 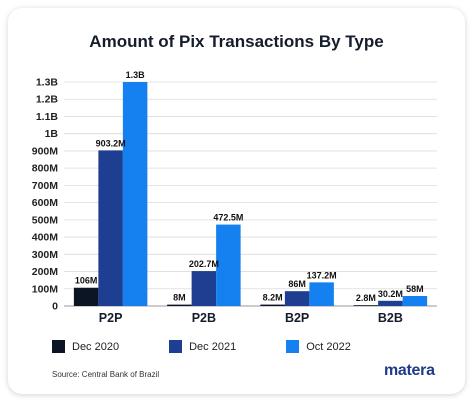 What do you see at coordinates (273, 298) in the screenshot?
I see `bar-value-label: 8.2M` at bounding box center [273, 298].